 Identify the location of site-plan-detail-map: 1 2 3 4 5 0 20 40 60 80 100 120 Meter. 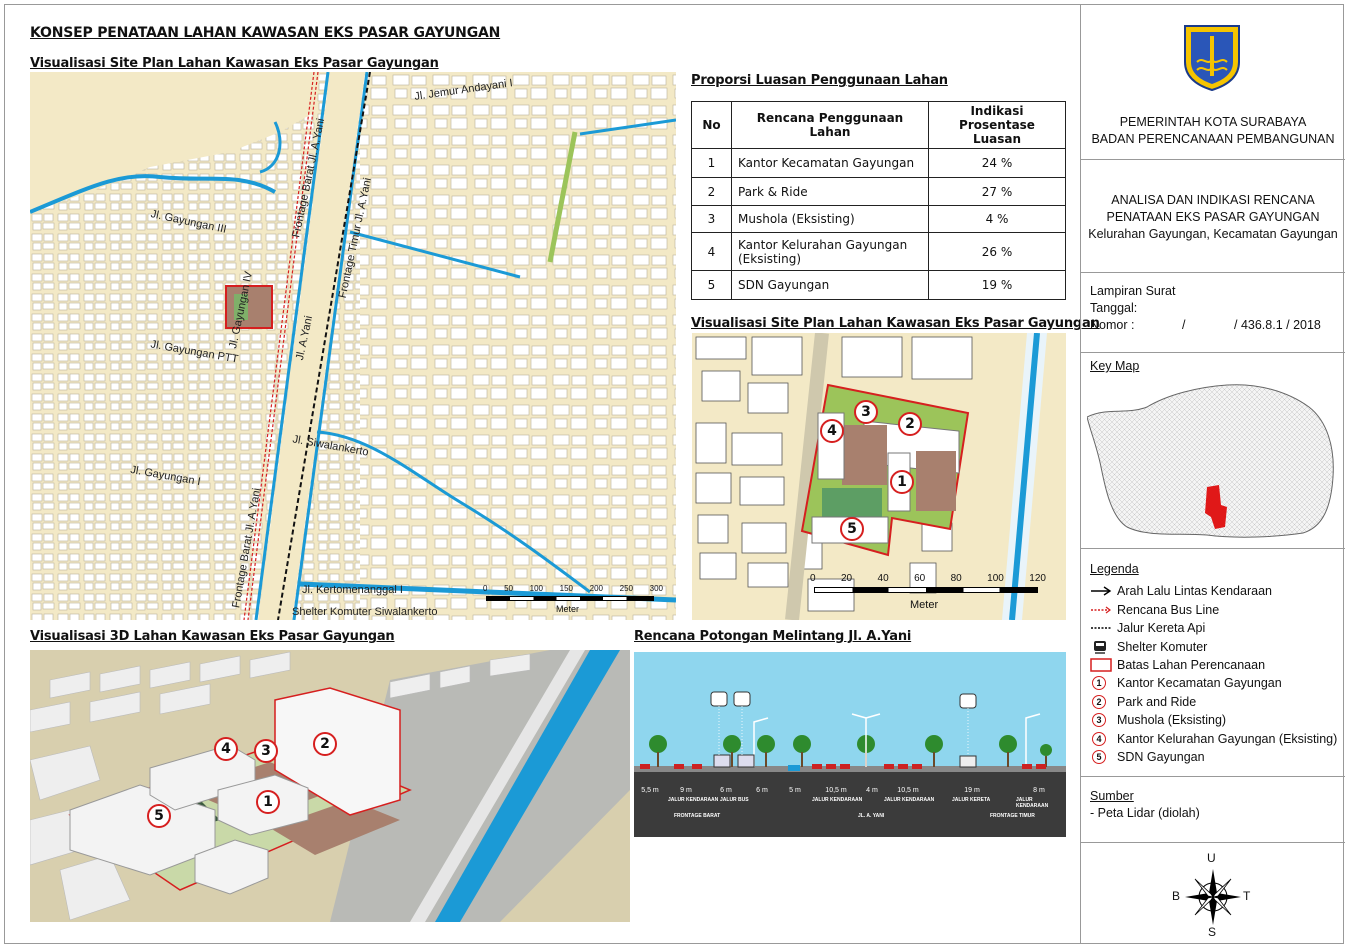
(879, 476).